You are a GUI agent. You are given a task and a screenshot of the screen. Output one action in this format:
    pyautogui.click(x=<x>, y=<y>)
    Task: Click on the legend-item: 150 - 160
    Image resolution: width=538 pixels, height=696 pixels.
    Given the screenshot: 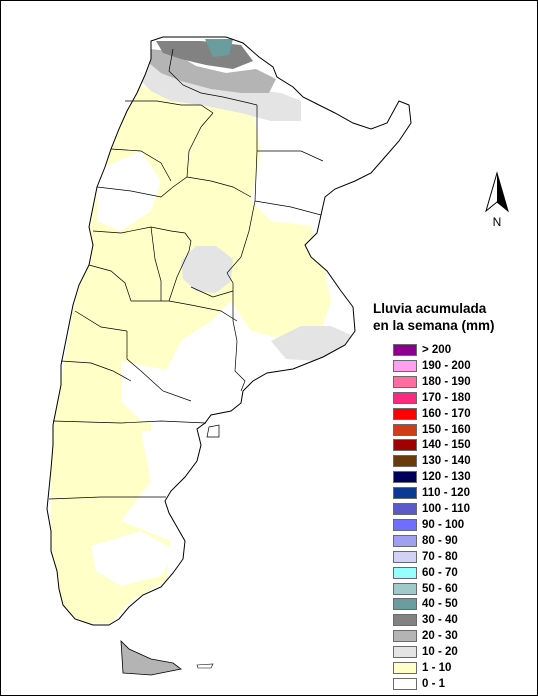 What is the action you would take?
    pyautogui.click(x=458, y=430)
    